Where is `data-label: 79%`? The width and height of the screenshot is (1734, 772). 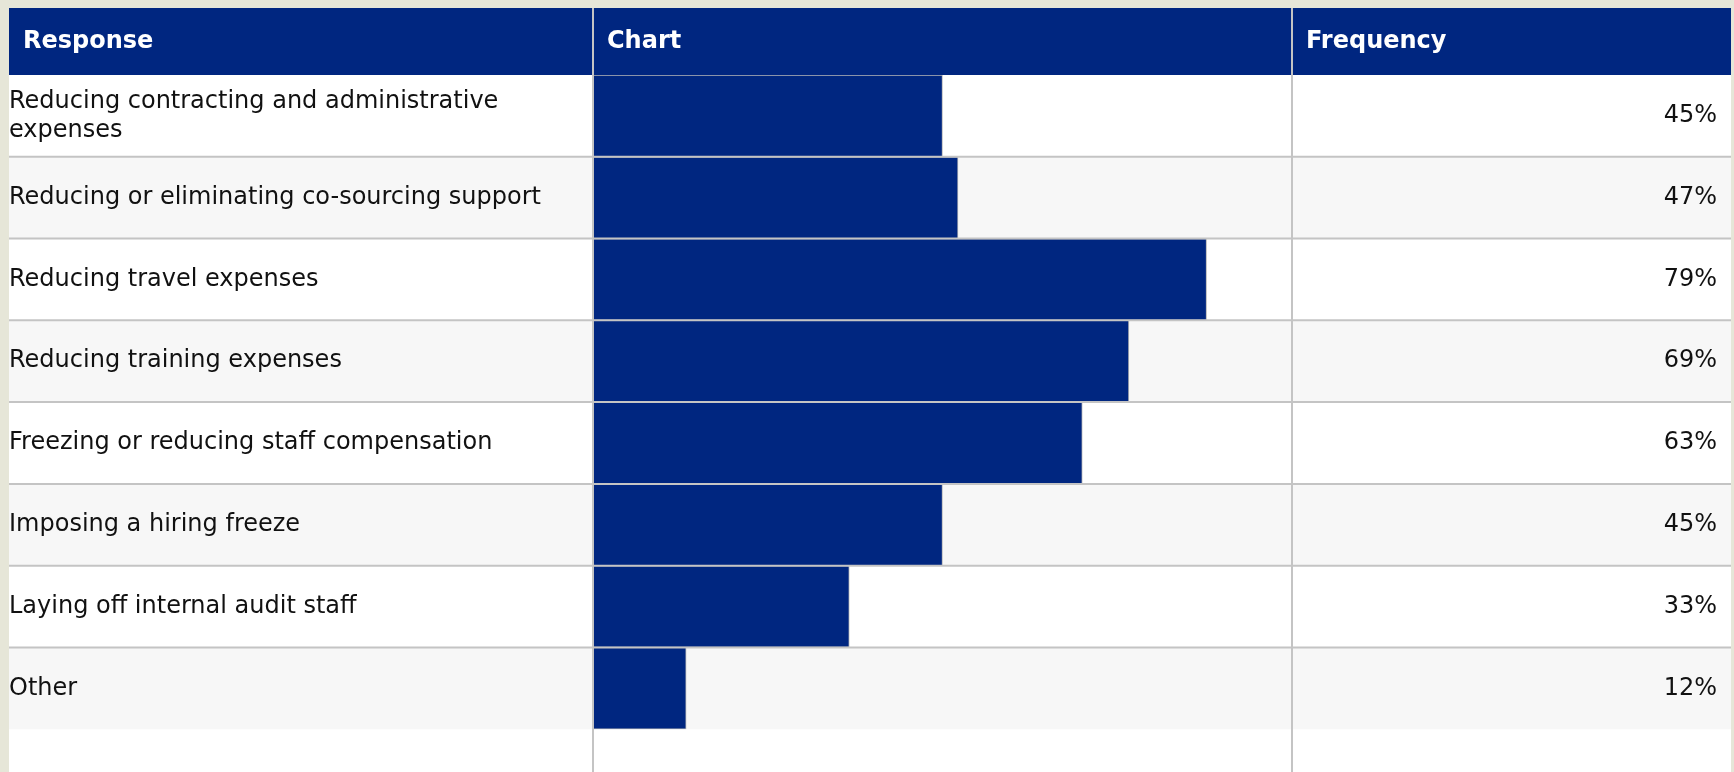
data-label: 79% is located at coordinates (1690, 277).